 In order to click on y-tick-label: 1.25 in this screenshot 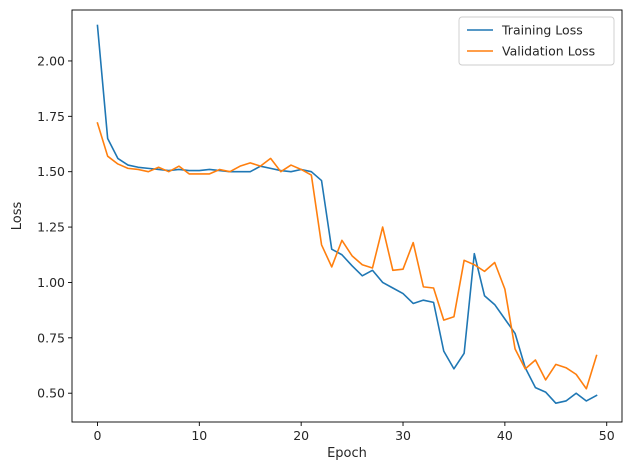, I will do `click(51, 227)`.